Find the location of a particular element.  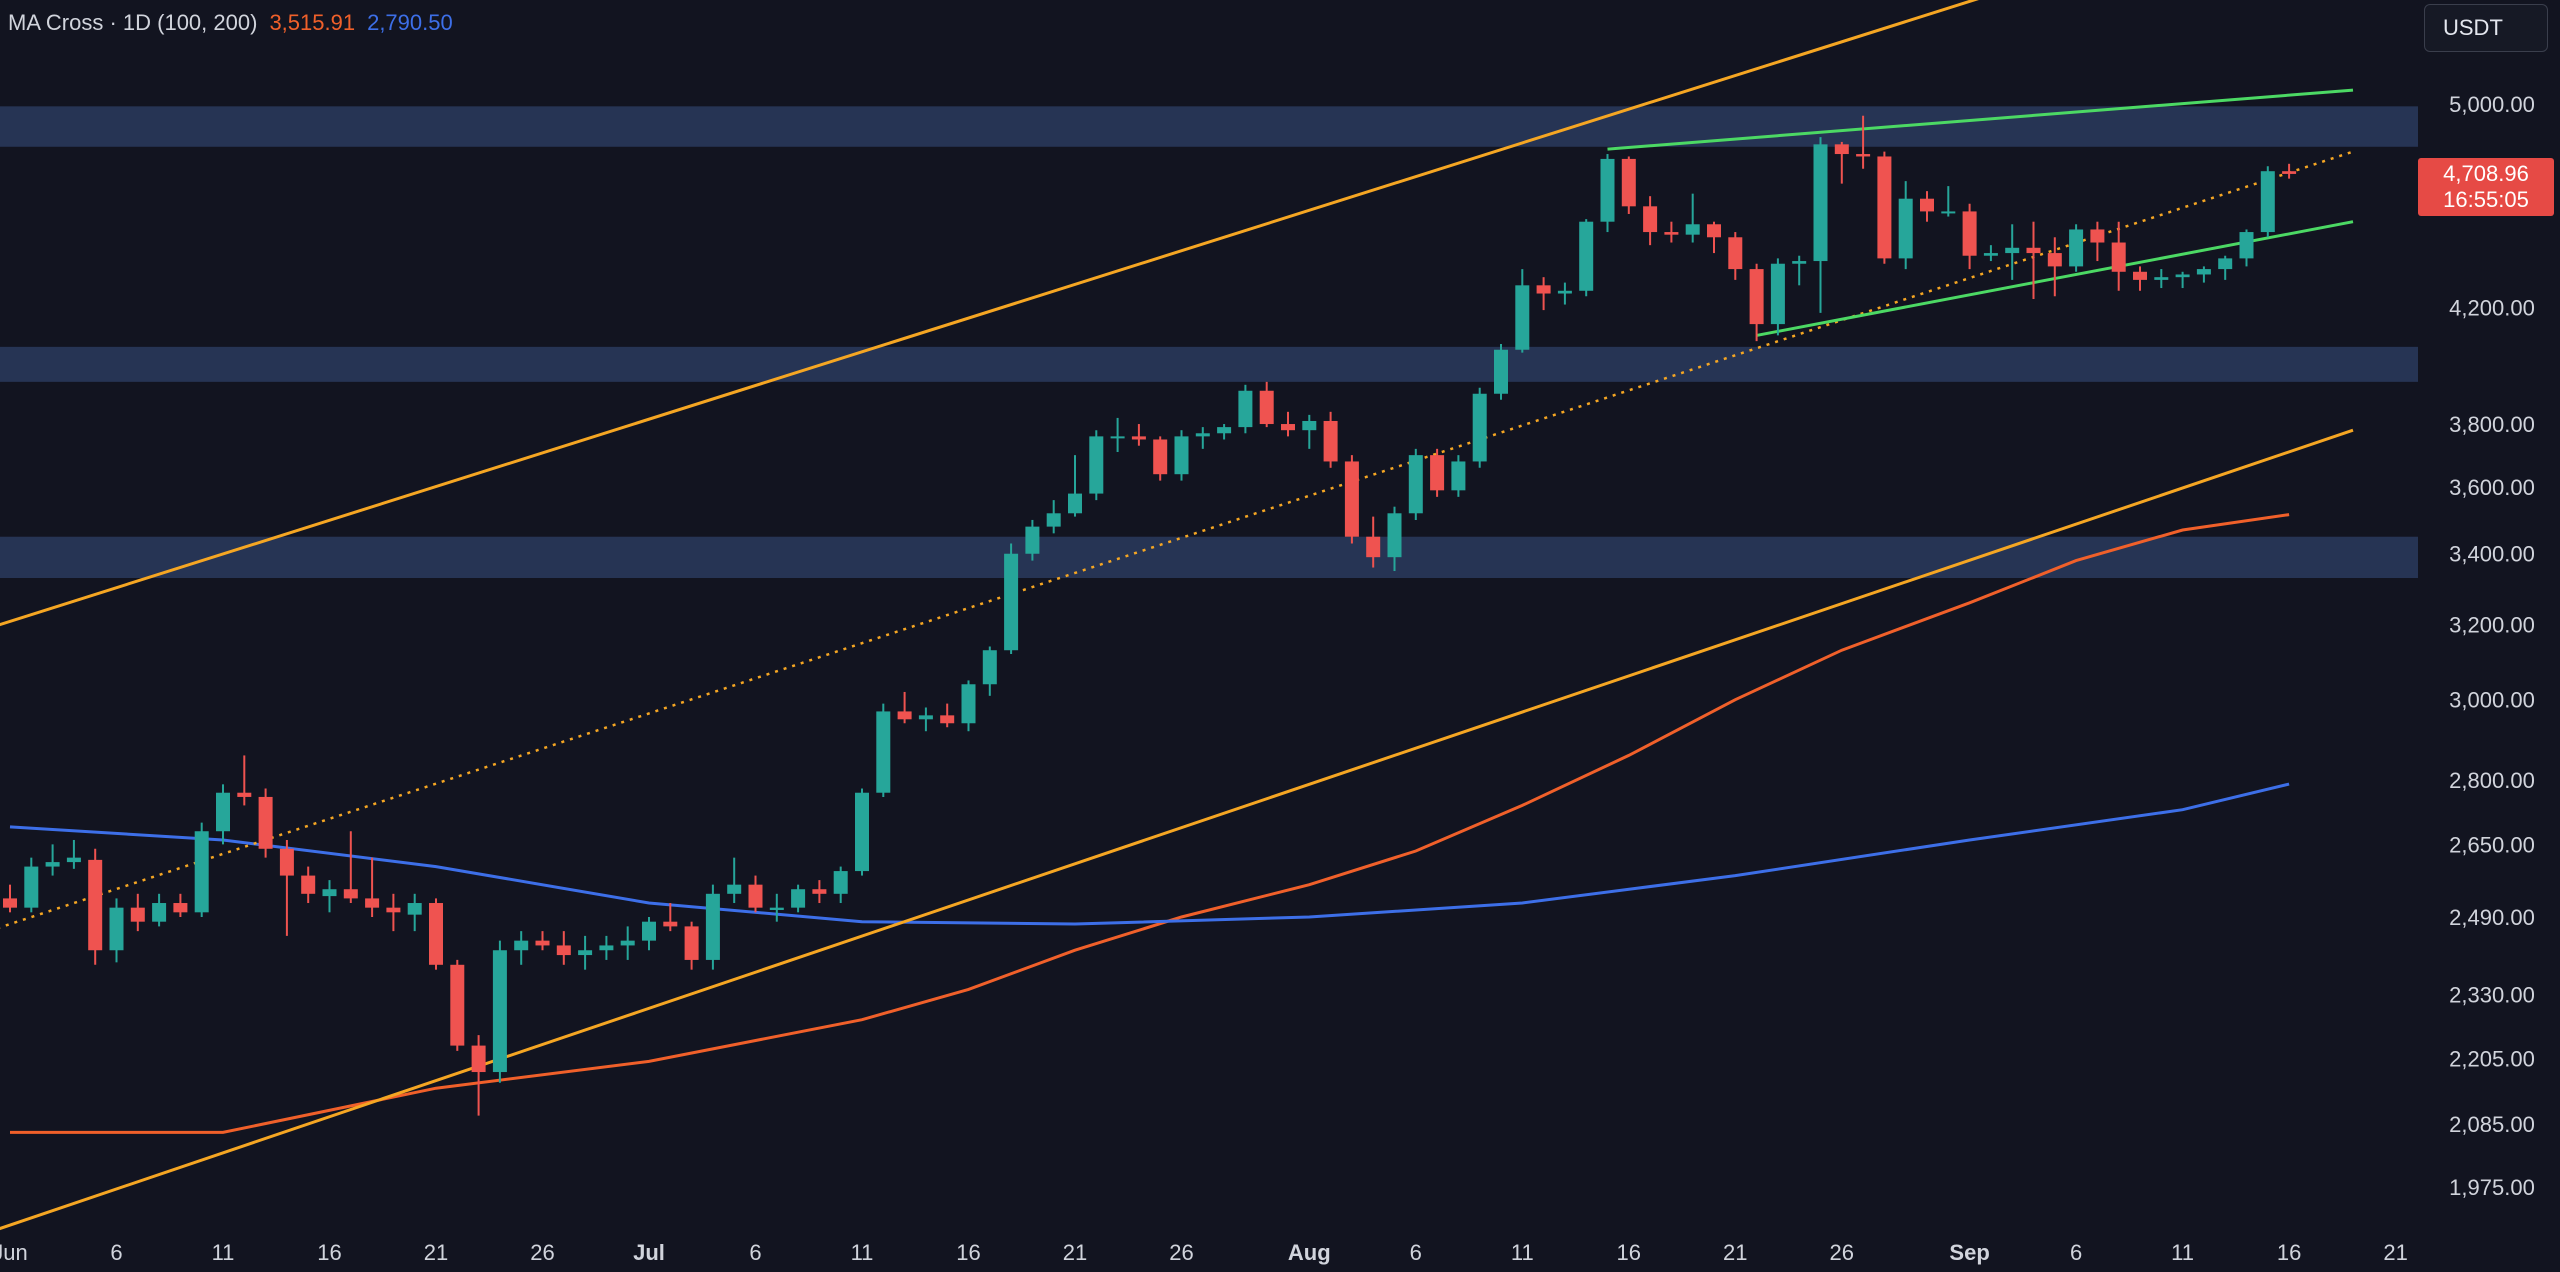

price-tick-label: 2,490.00 is located at coordinates (2492, 917).